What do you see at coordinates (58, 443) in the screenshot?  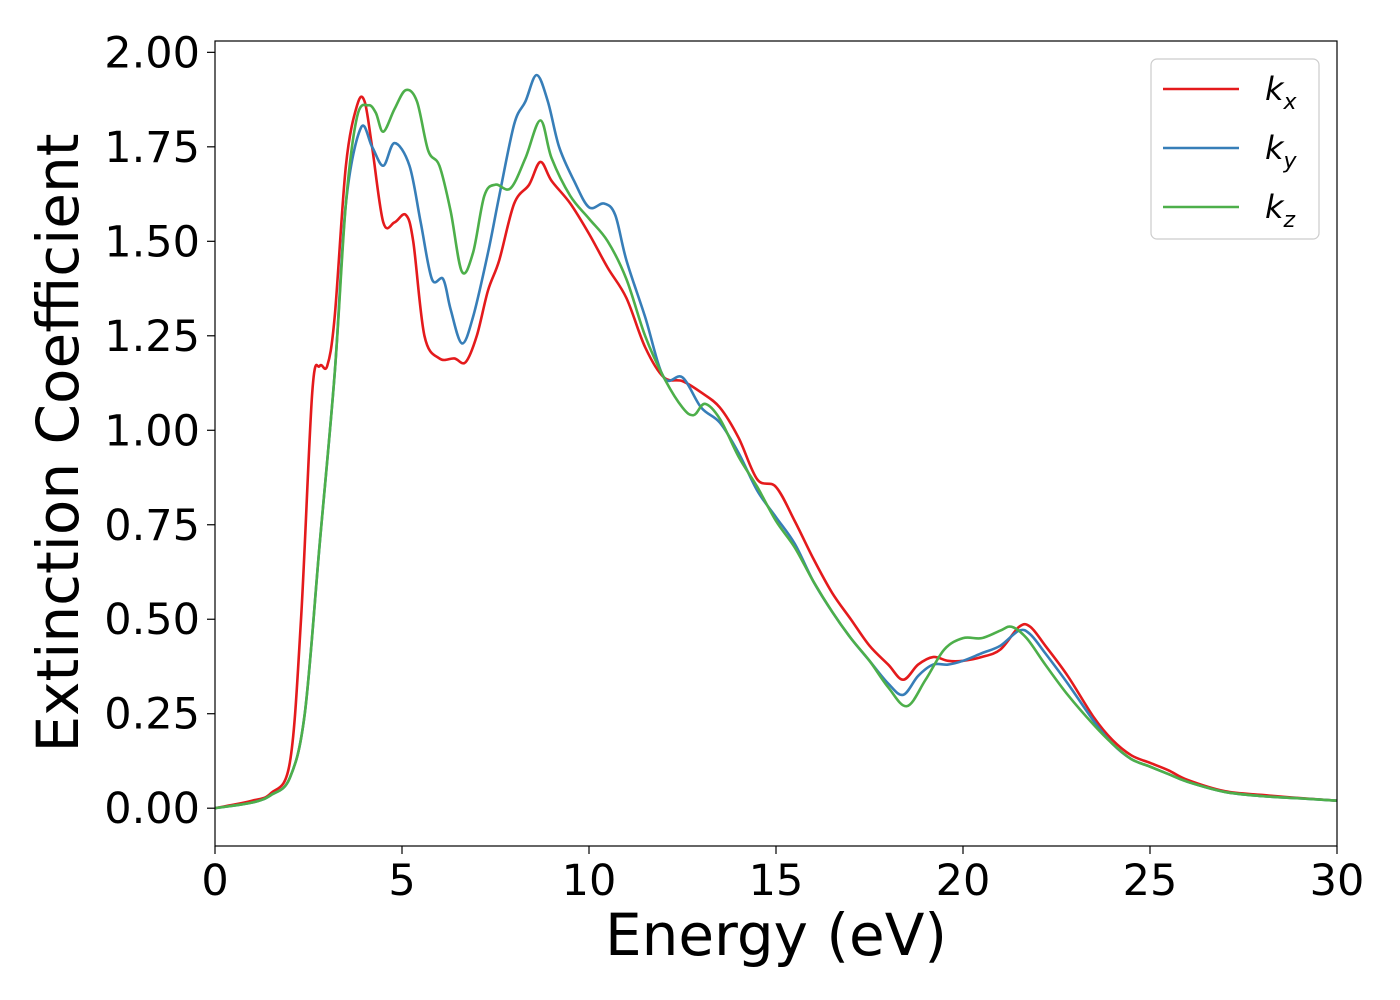 I see `y-axis-title: Extinction Coefficient` at bounding box center [58, 443].